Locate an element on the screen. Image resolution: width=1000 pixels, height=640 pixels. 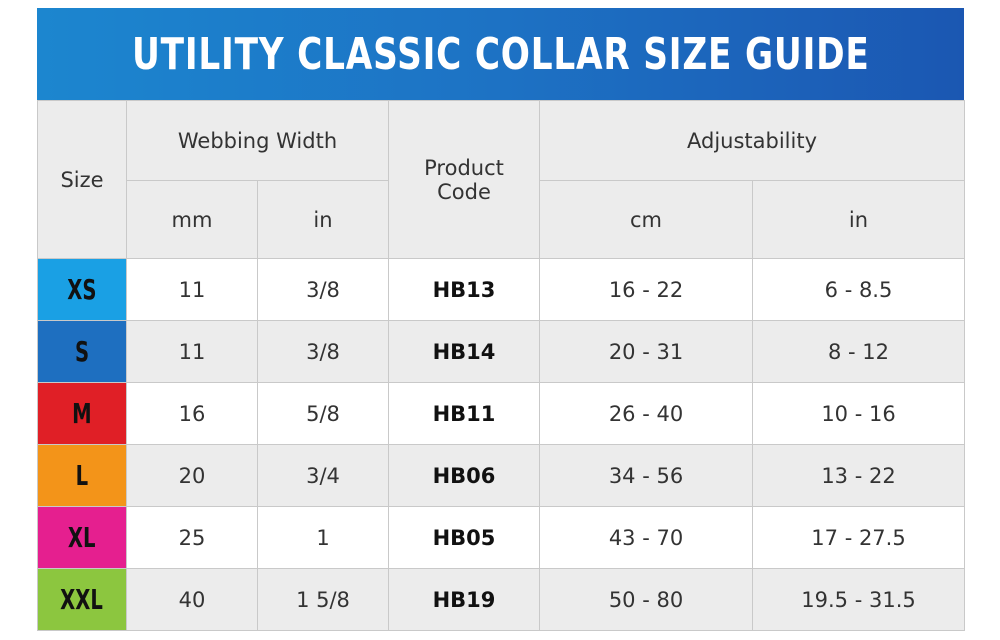
table-row: XL 25 1 HB05 43 - 70 17 - 27.5 is located at coordinates (501, 537).